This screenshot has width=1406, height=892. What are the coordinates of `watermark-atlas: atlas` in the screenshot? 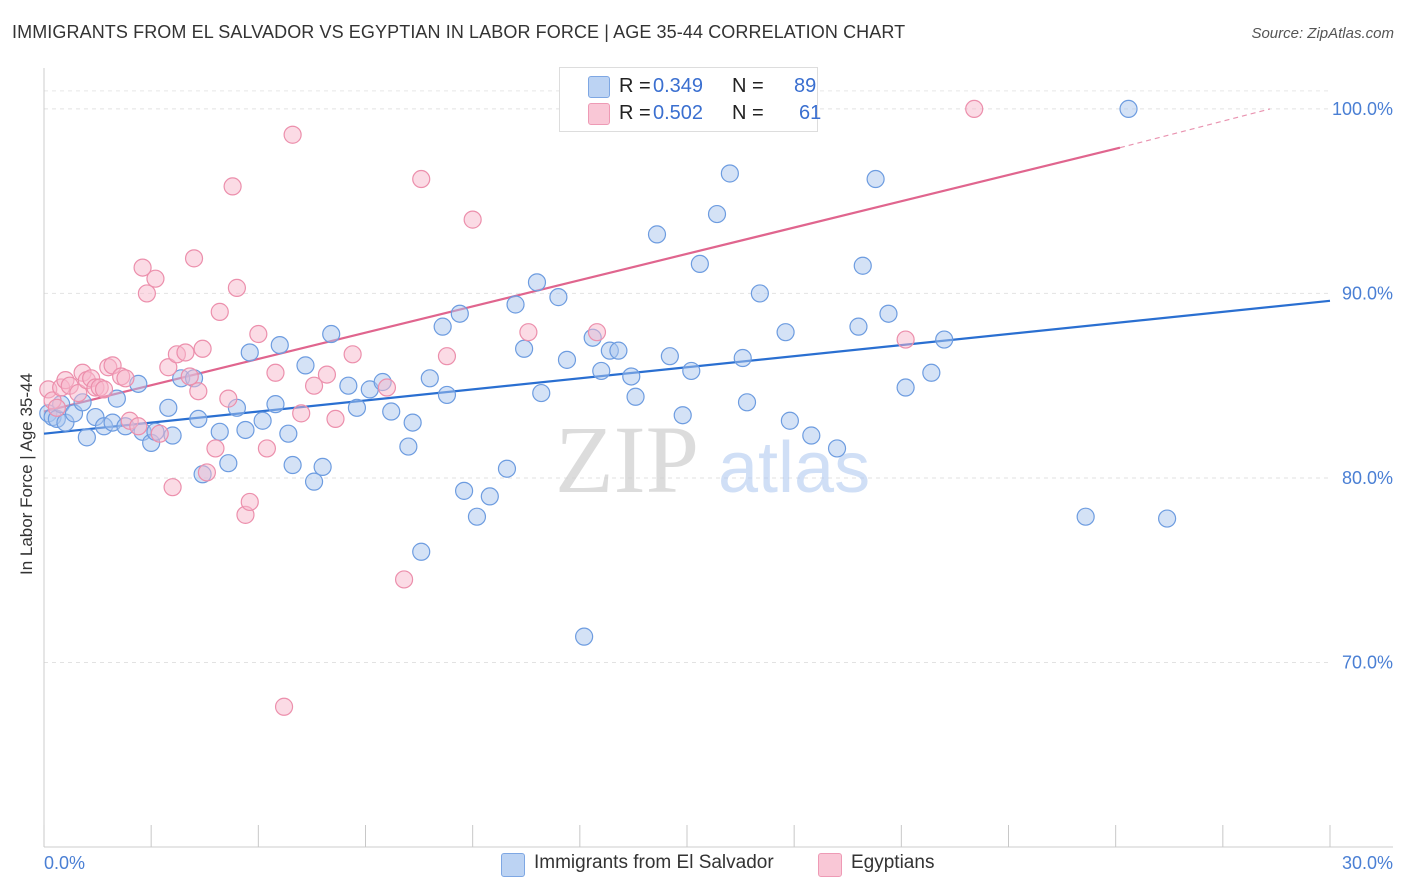 It's located at (794, 468).